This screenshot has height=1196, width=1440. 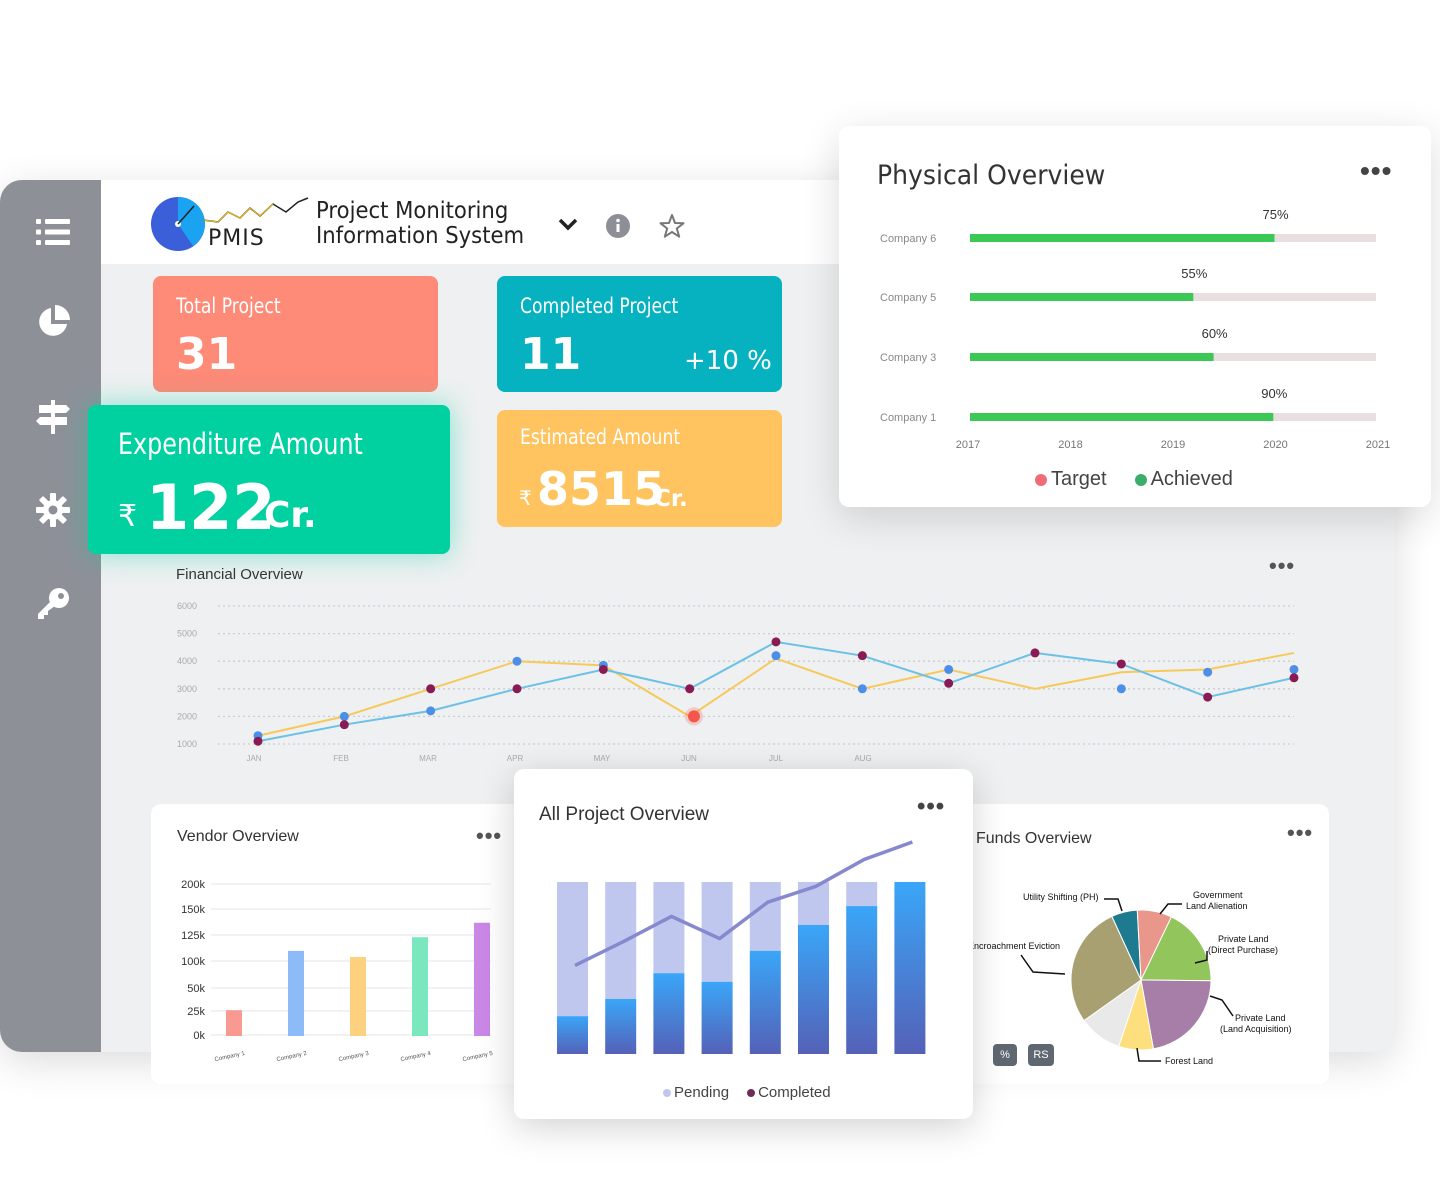 I want to click on callout-private-acquisition: Private Land, so click(x=1260, y=1018).